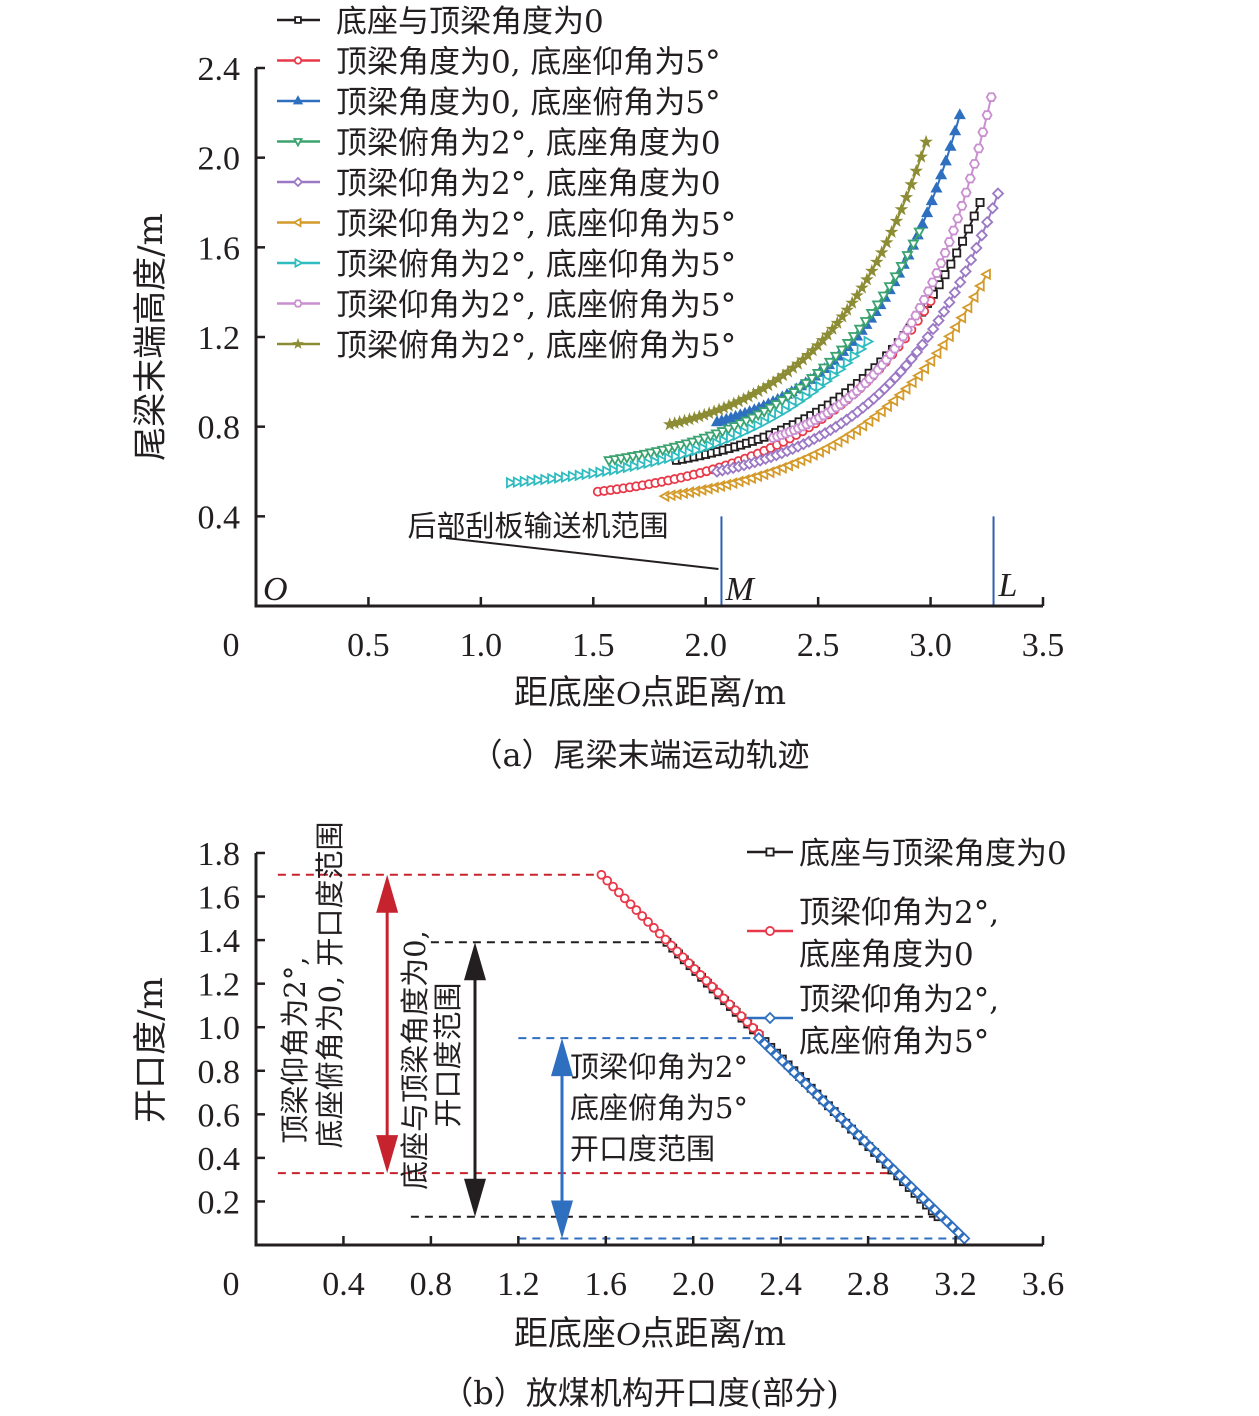 This screenshot has width=1259, height=1416. What do you see at coordinates (907, 948) in the screenshot?
I see `chart-b-legend: 底座与顶梁角度为0 顶梁仰角为2°, 底座角度为0 顶梁仰角为2°, 底座俯角为5°` at bounding box center [907, 948].